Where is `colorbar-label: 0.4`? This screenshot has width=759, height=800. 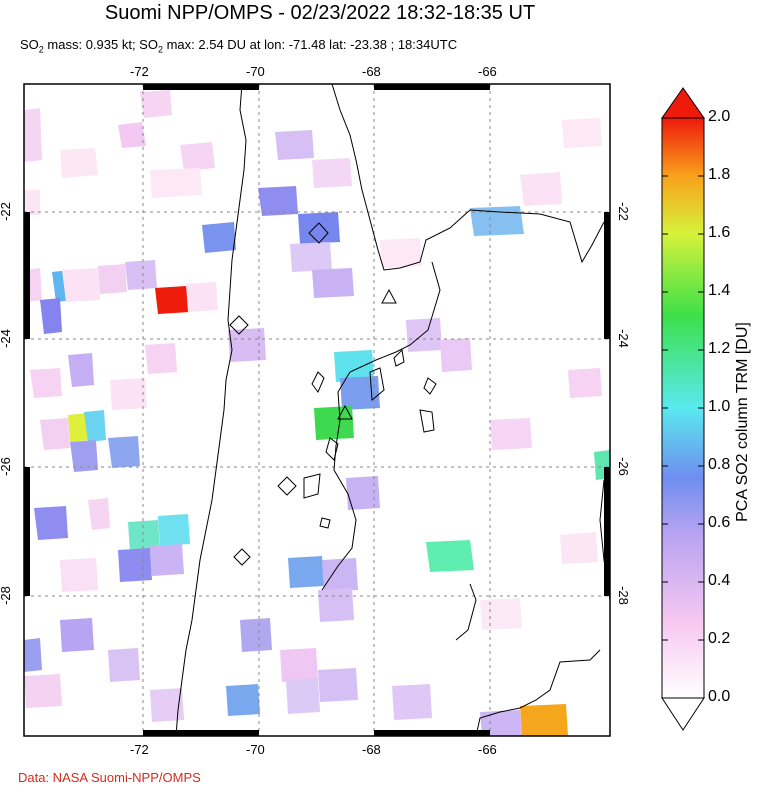
colorbar-label: 0.4 is located at coordinates (719, 580).